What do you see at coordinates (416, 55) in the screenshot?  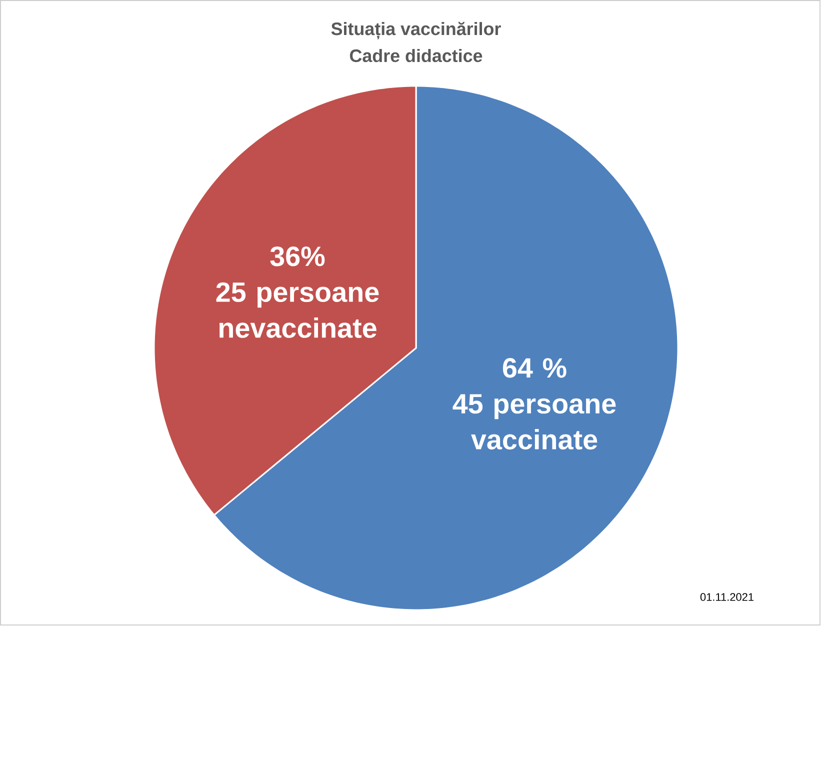 I see `chart-subtitle: Cadre didactice` at bounding box center [416, 55].